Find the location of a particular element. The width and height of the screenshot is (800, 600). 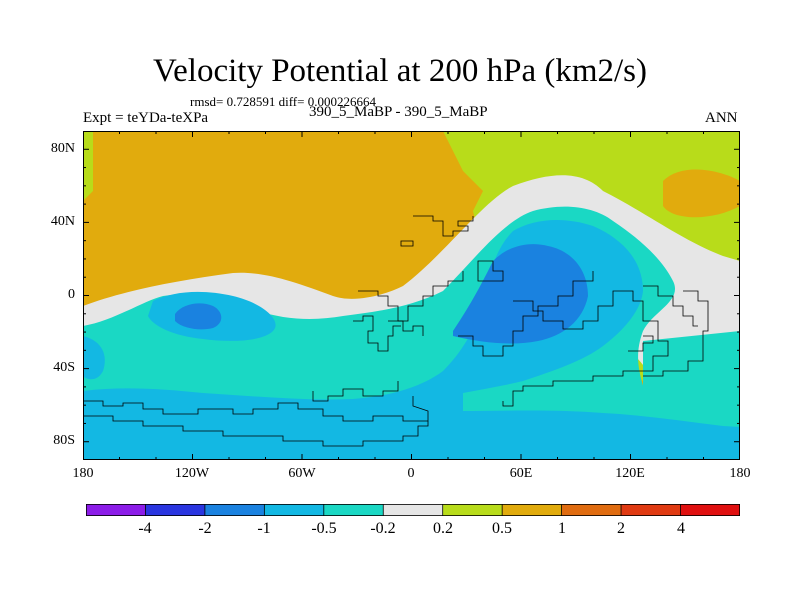

colorbar is located at coordinates (413, 509).